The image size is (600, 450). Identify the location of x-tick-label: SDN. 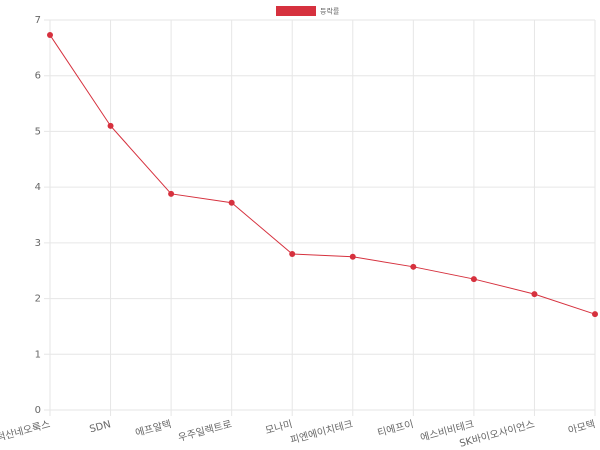
(100, 427).